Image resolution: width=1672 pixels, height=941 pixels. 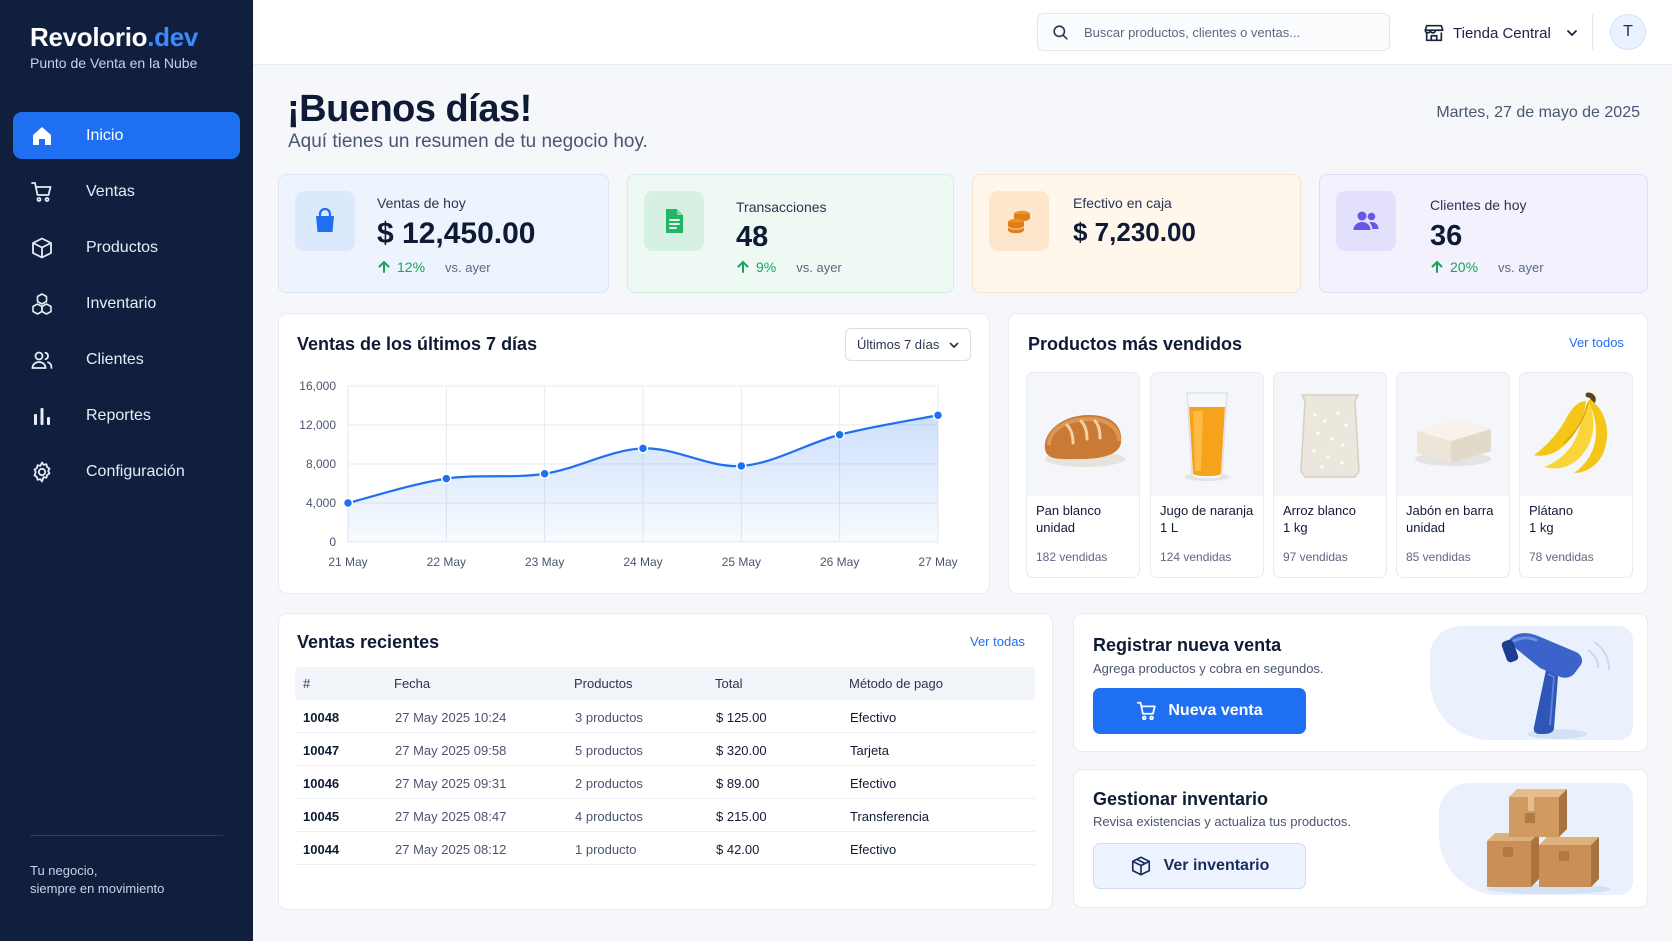 I want to click on stat-card-clientes: Clientes de hoy 36 20% vs. ayer, so click(x=1483, y=233).